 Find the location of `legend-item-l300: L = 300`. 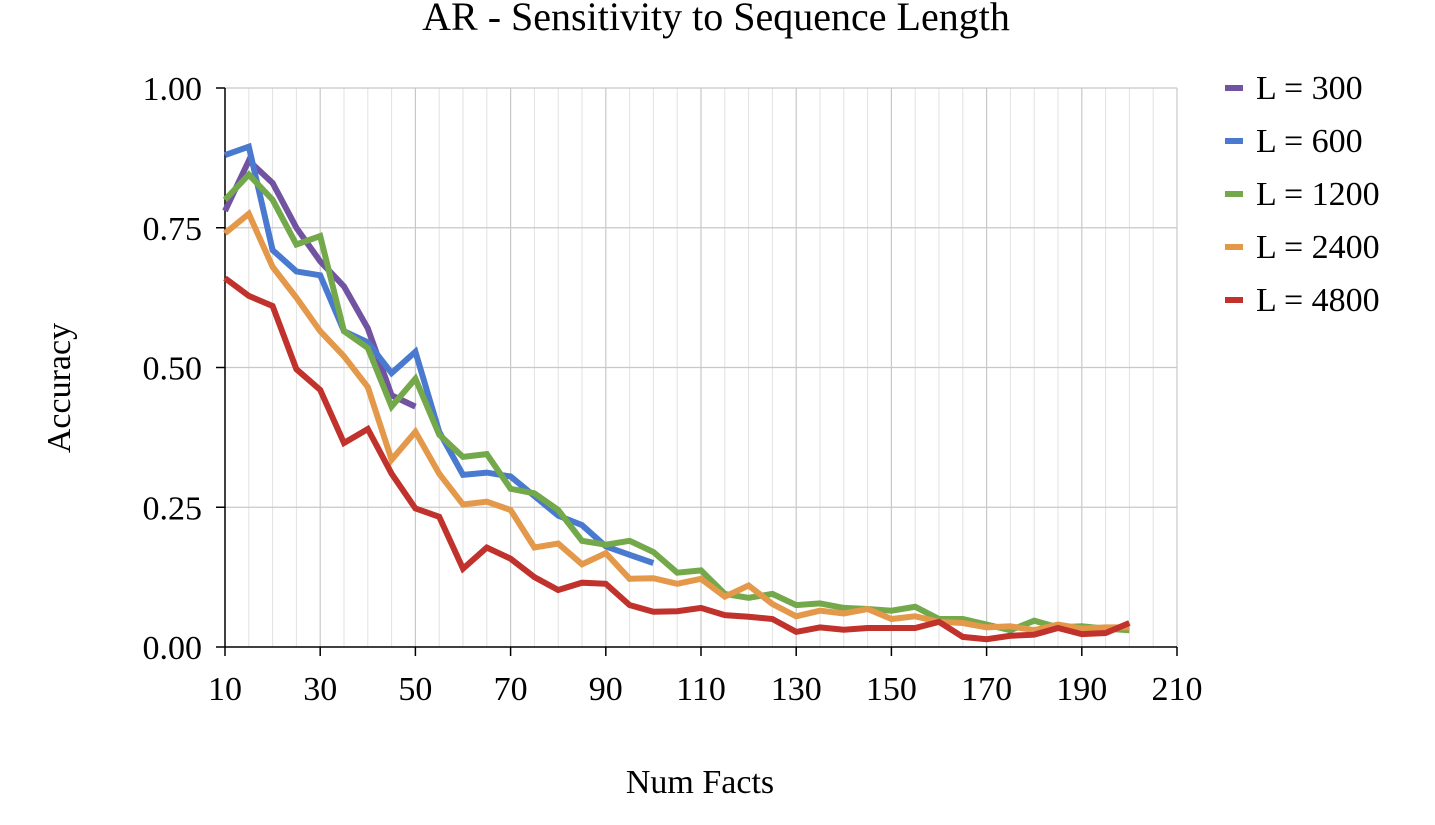

legend-item-l300: L = 300 is located at coordinates (1294, 88).